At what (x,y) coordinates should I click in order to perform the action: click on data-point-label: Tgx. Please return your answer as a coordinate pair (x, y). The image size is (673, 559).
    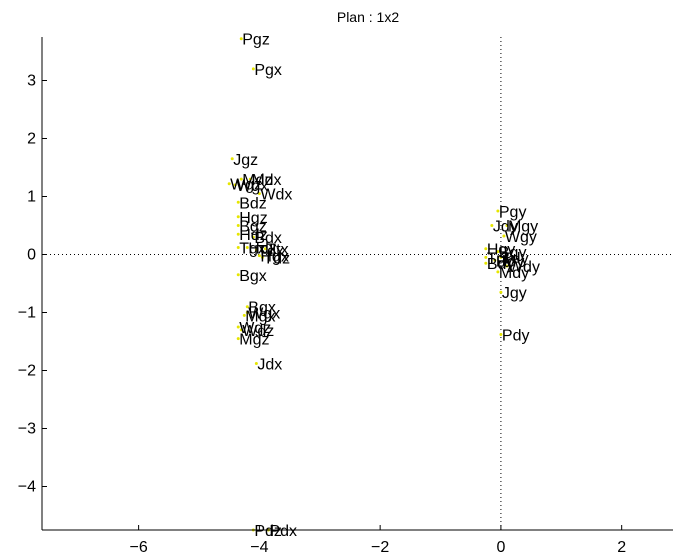
    Looking at the image, I should click on (252, 249).